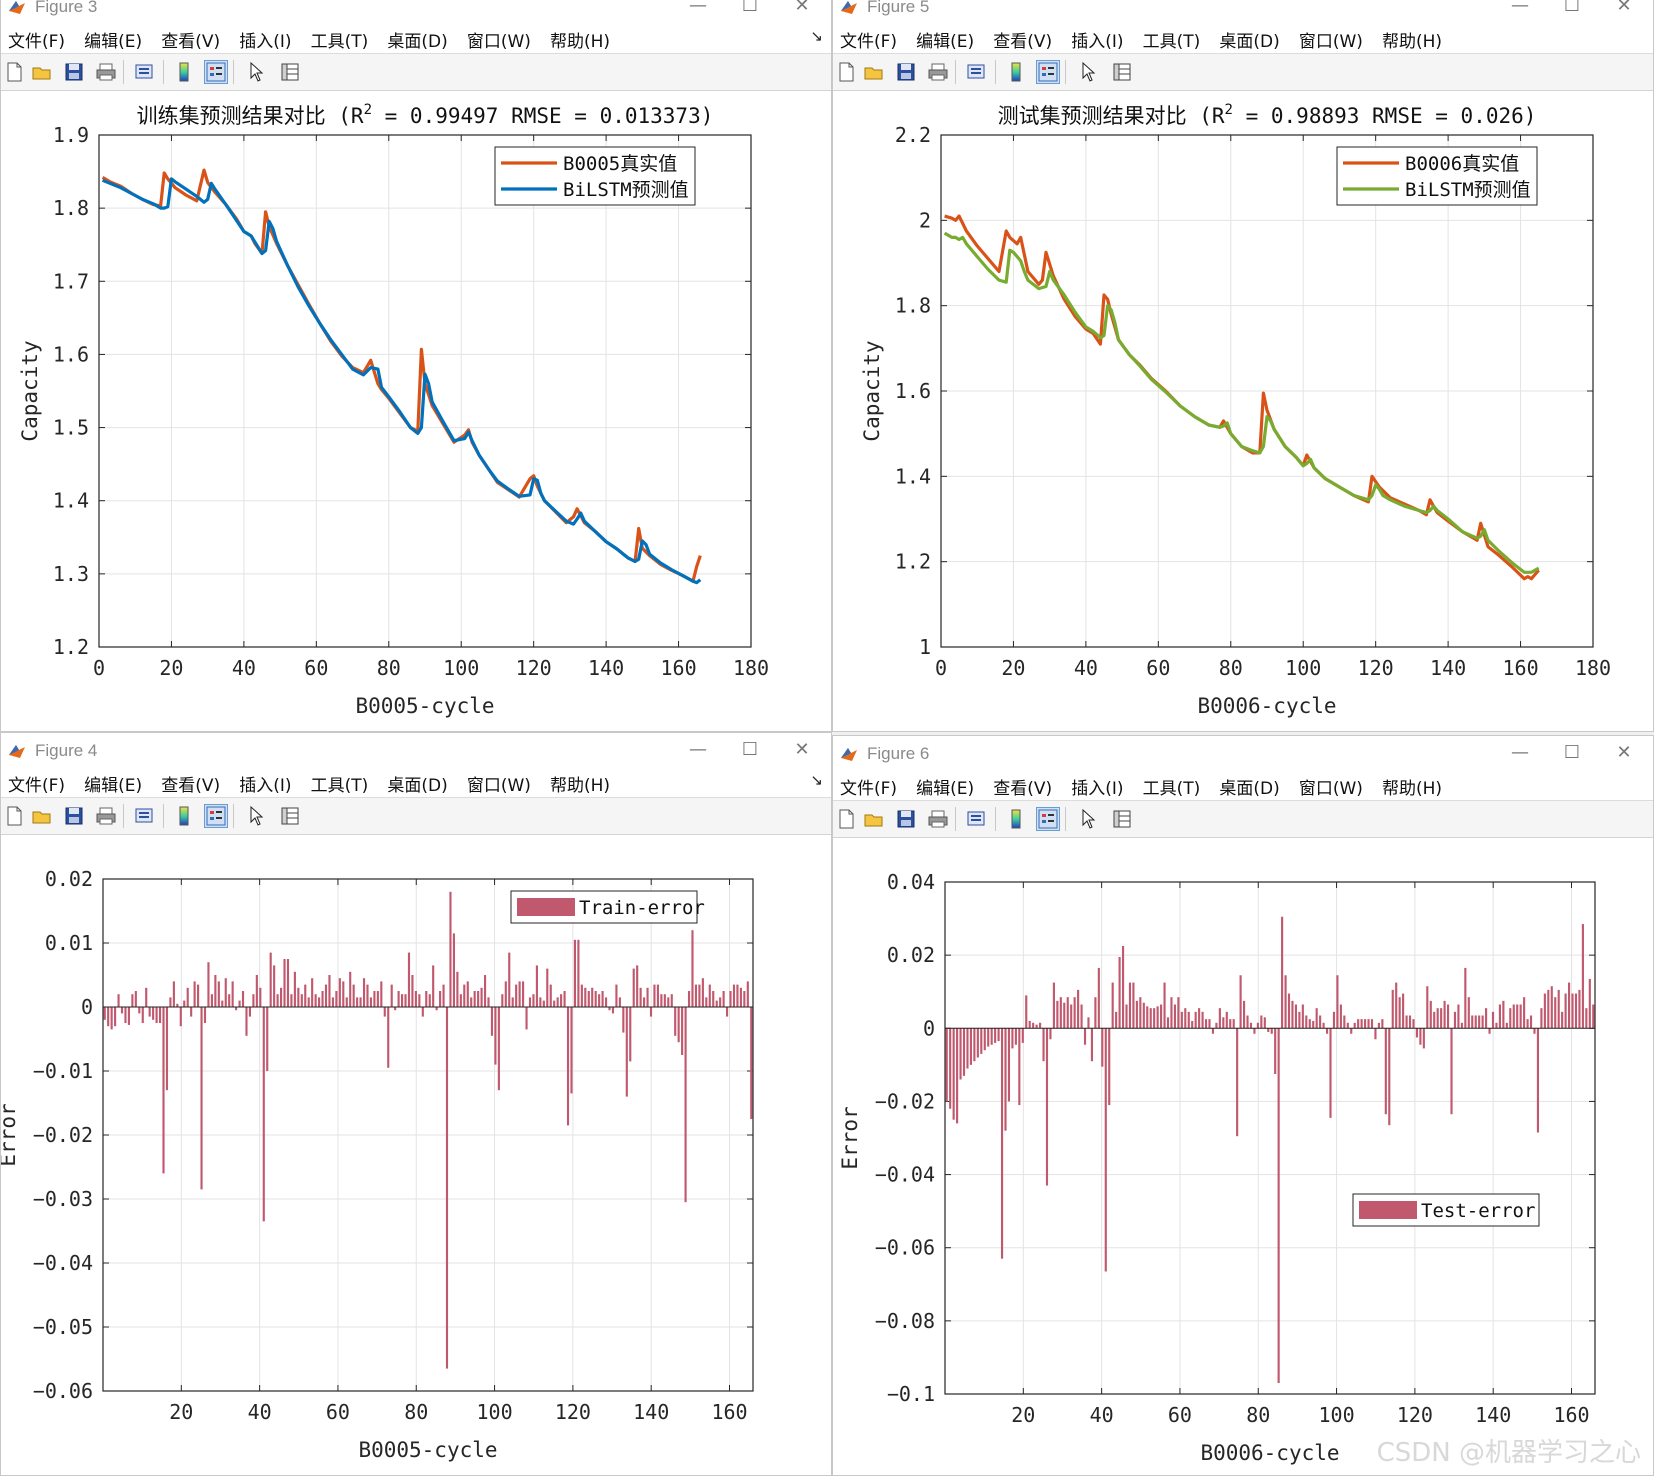 The height and width of the screenshot is (1476, 1654). What do you see at coordinates (1303, 668) in the screenshot?
I see `x-tick-label: 100` at bounding box center [1303, 668].